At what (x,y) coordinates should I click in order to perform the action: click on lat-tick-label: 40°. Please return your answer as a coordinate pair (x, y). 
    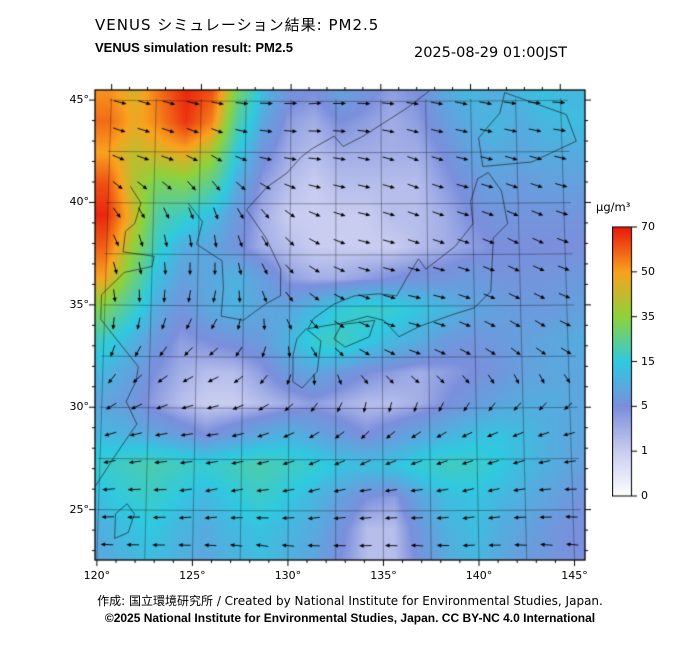
    Looking at the image, I should click on (79, 202).